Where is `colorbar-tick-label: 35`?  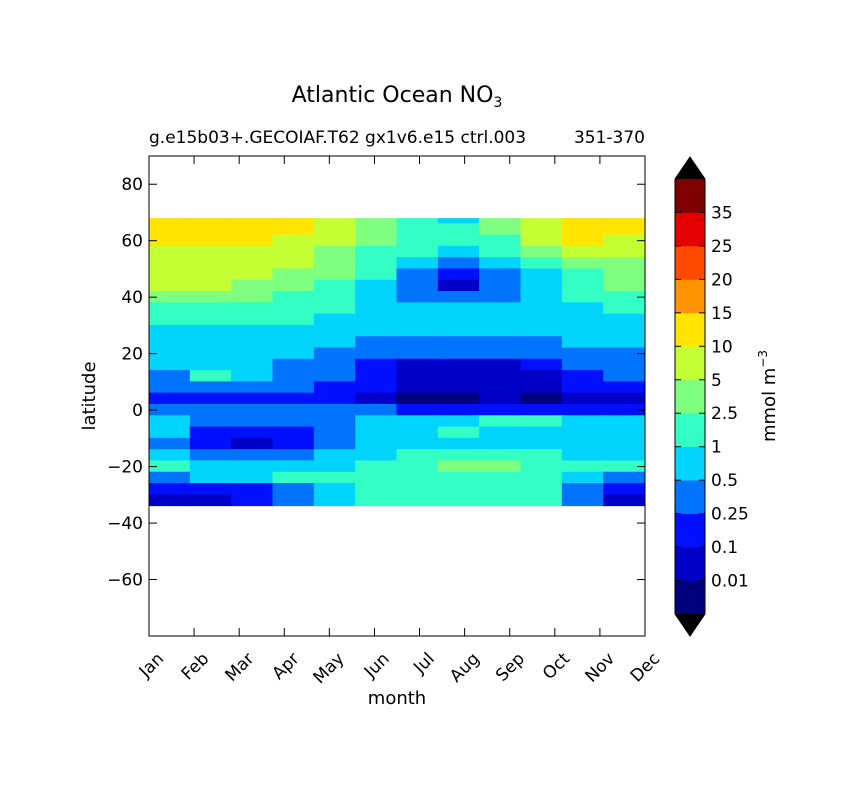
colorbar-tick-label: 35 is located at coordinates (722, 213).